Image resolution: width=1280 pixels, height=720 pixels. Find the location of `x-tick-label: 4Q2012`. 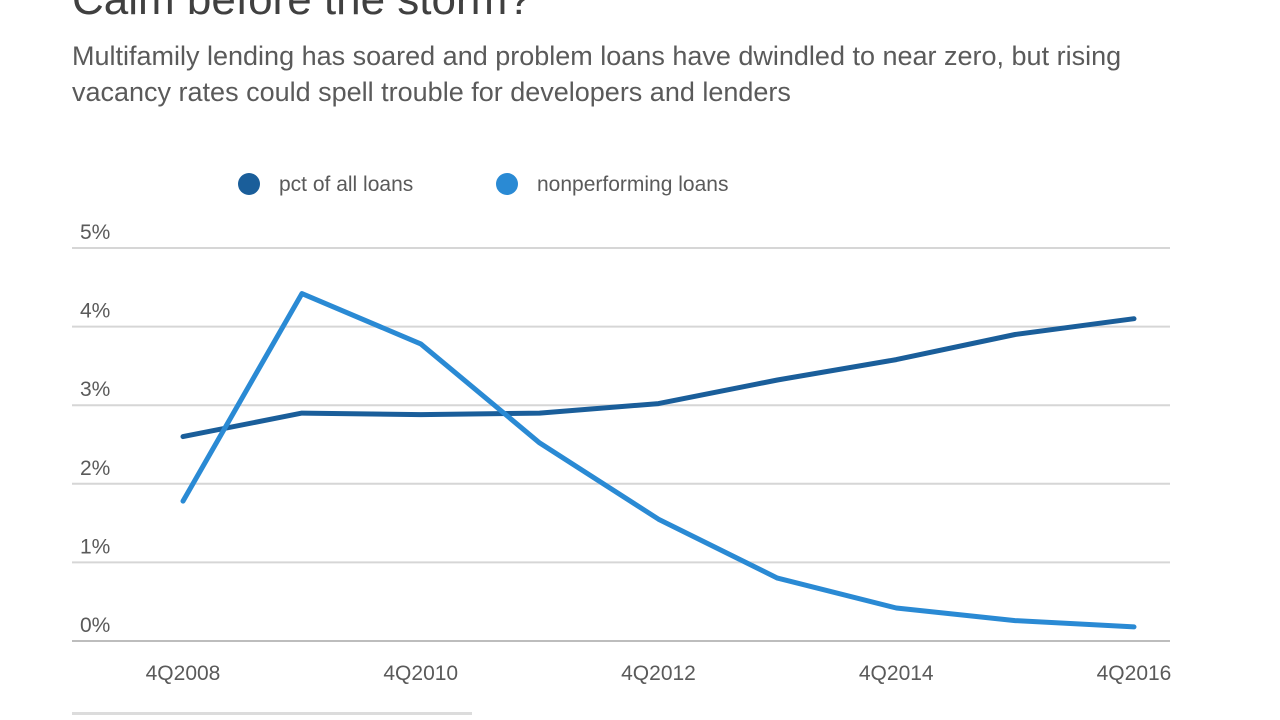

x-tick-label: 4Q2012 is located at coordinates (658, 673).